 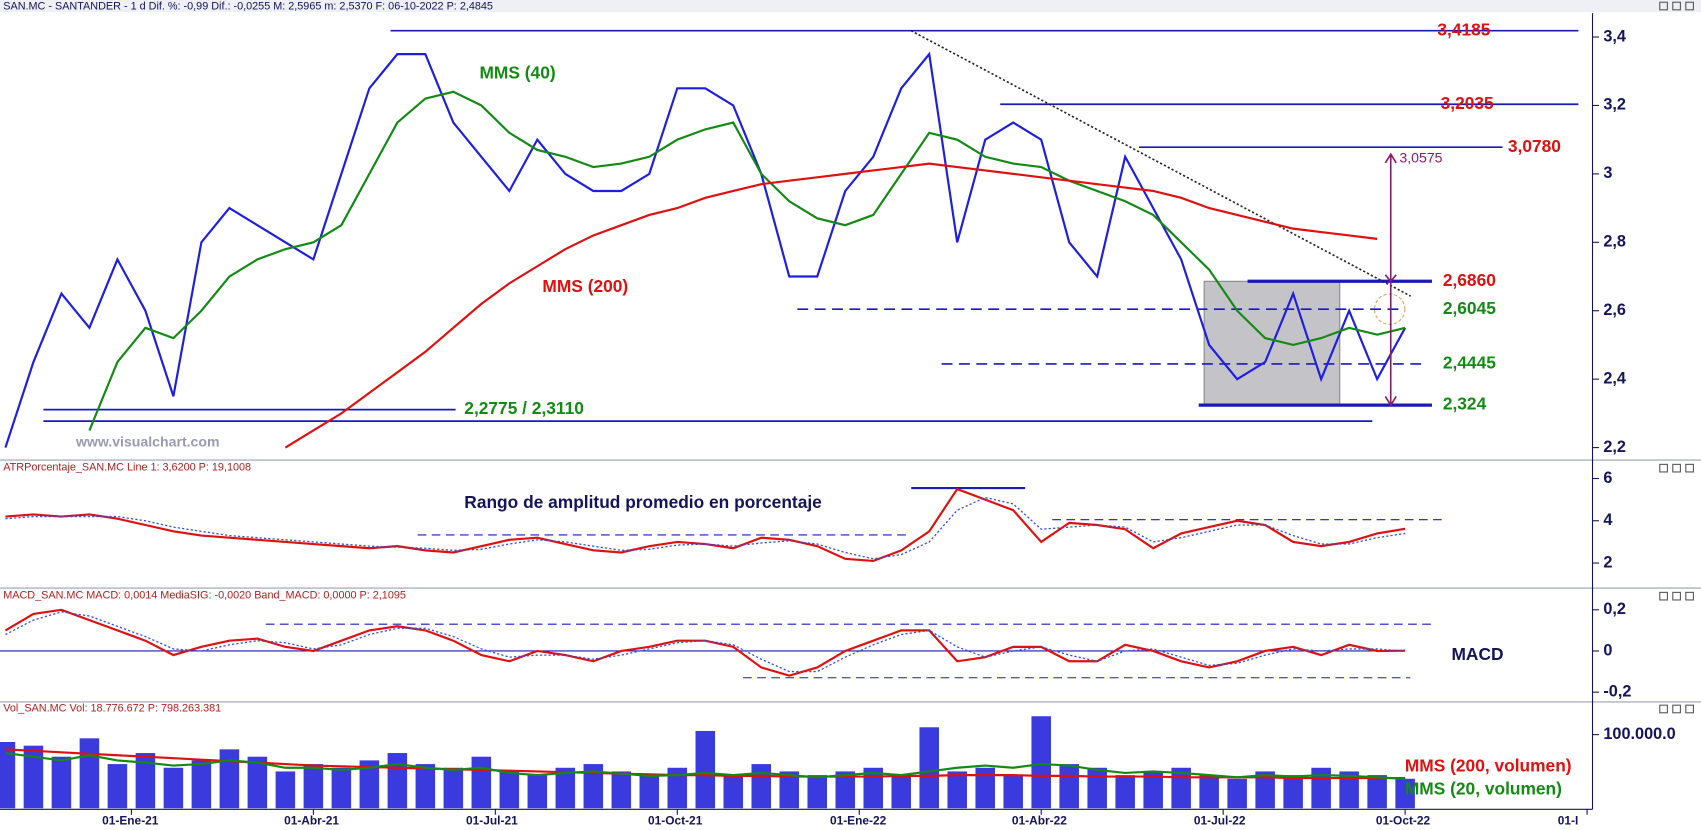 I want to click on panel-title: MACD, so click(x=1477, y=654).